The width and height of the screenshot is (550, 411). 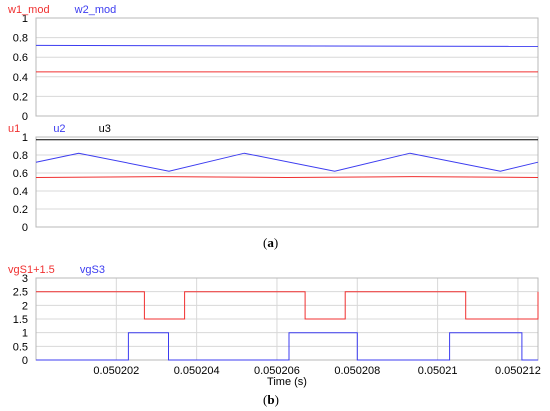 I want to click on legend-u1: u1, so click(x=14, y=129).